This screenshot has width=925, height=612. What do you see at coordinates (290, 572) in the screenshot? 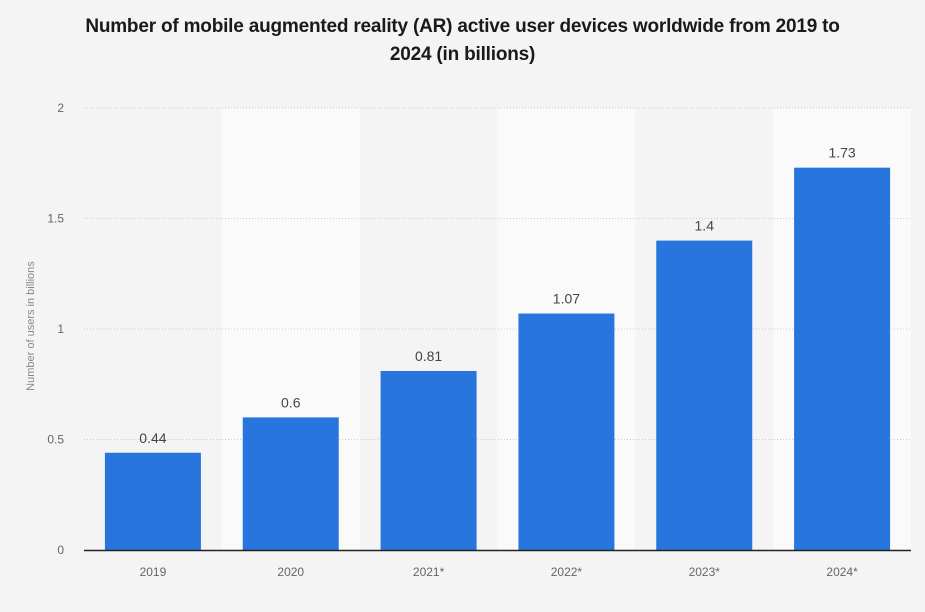
I see `x-tick-label: 2020` at bounding box center [290, 572].